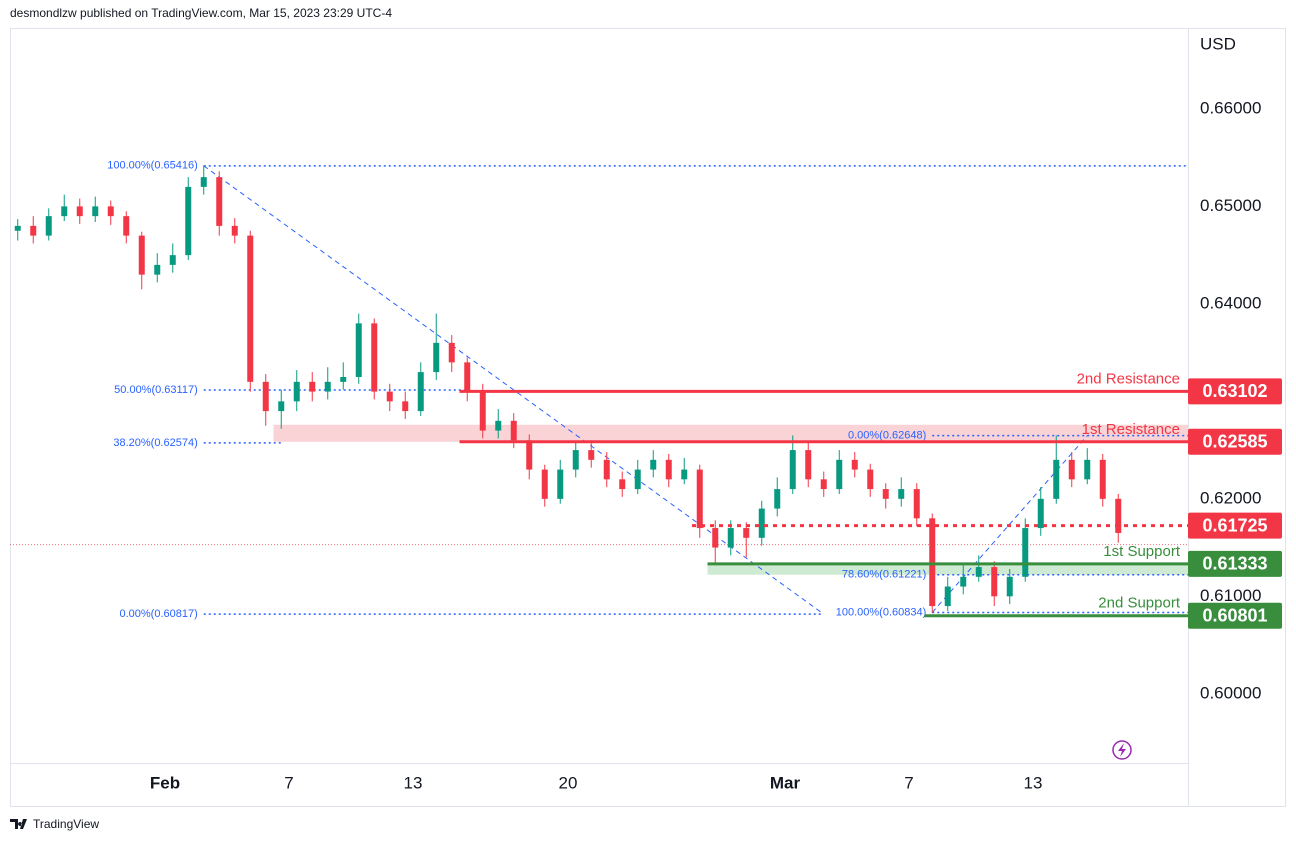 Image resolution: width=1296 pixels, height=842 pixels. I want to click on y-tick-label: 0.66000, so click(1230, 107).